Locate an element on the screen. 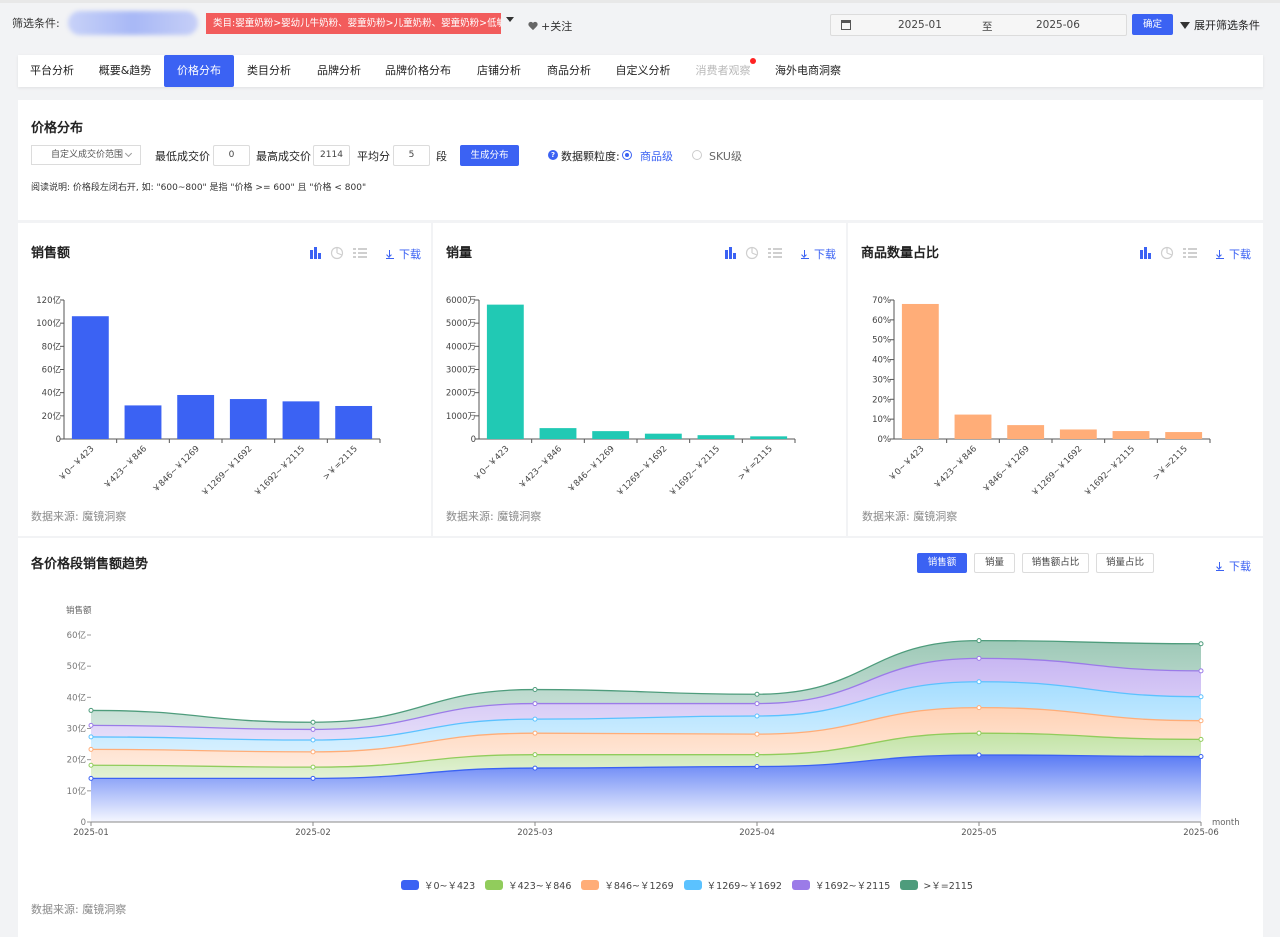 The height and width of the screenshot is (937, 1280). download-volume: 下载 is located at coordinates (818, 254).